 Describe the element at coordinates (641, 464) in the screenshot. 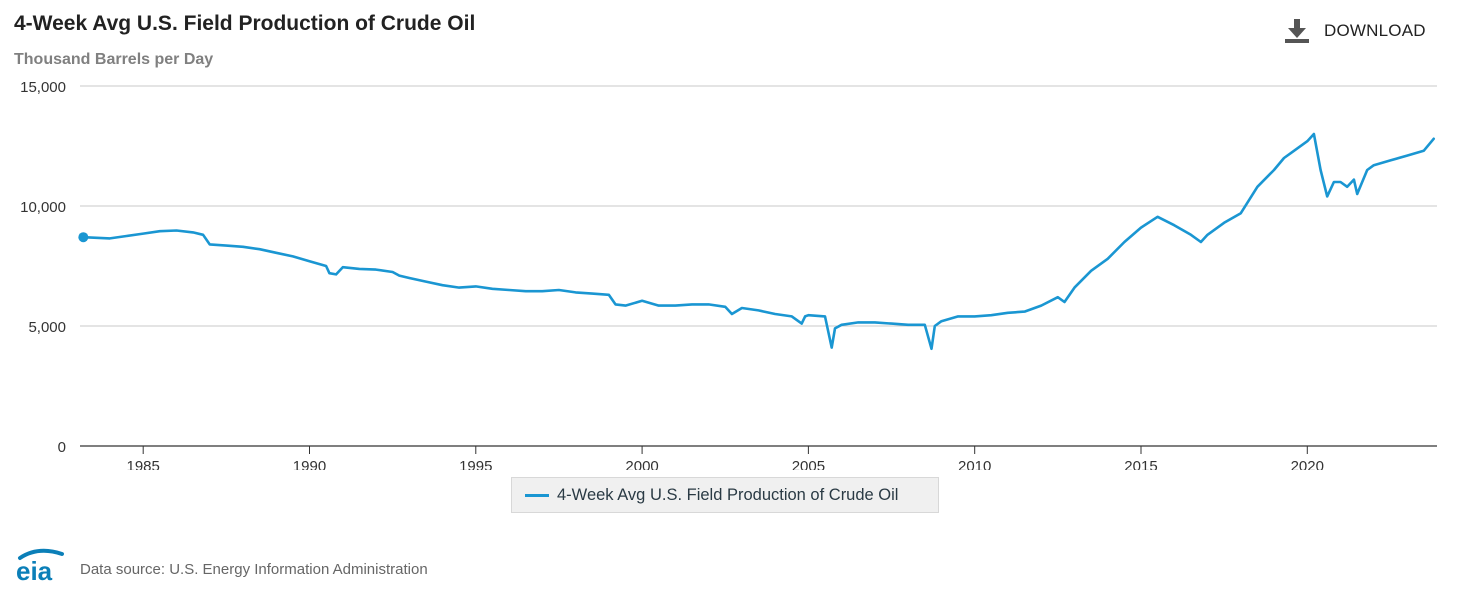

I see `x-tick-label: 2000` at that location.